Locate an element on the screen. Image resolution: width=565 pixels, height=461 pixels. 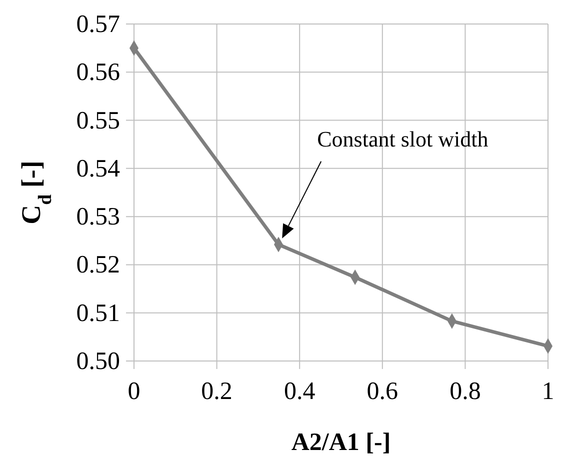
y-tick-label: 0.53 is located at coordinates (98, 217).